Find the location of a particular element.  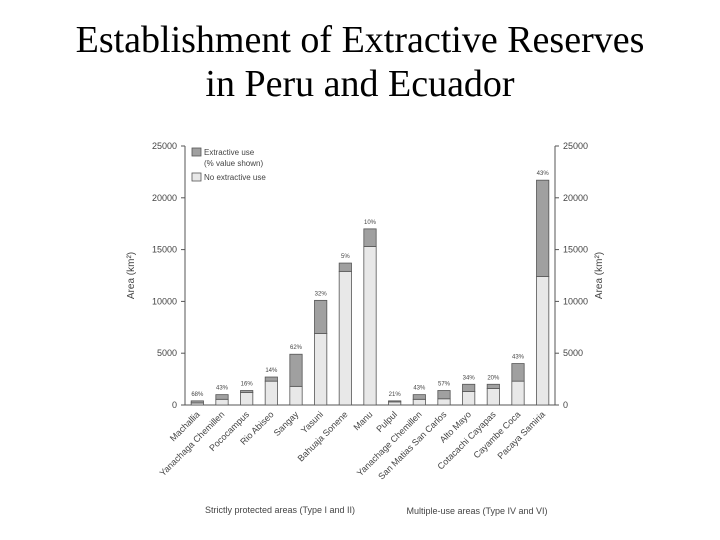

group-label-multiple: Multiple-use areas (Type IV and VI) is located at coordinates (476, 511).